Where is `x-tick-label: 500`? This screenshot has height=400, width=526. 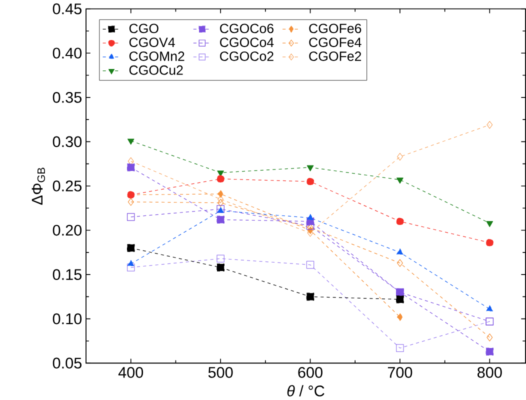 x-tick-label: 500 is located at coordinates (220, 372).